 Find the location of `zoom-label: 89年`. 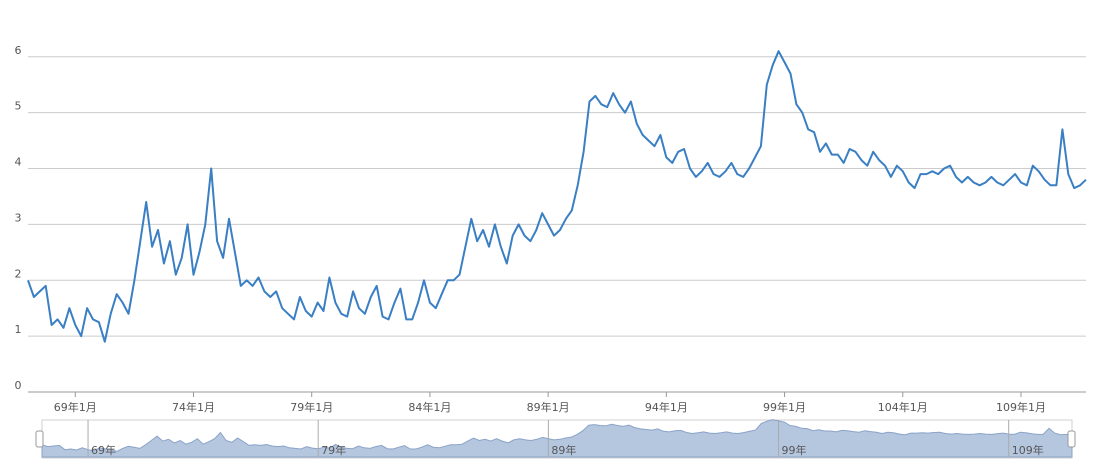

zoom-label: 89年 is located at coordinates (563, 450).